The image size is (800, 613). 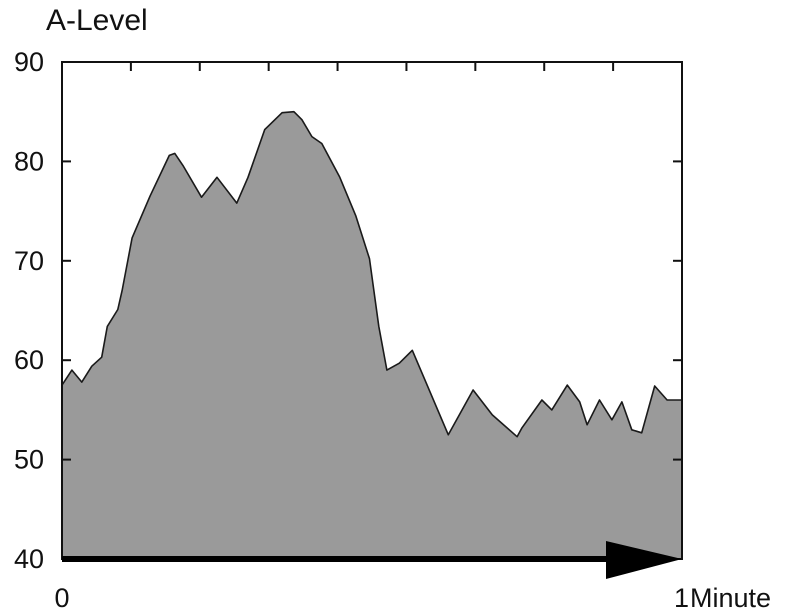 What do you see at coordinates (29, 460) in the screenshot?
I see `y-tick-label: 50` at bounding box center [29, 460].